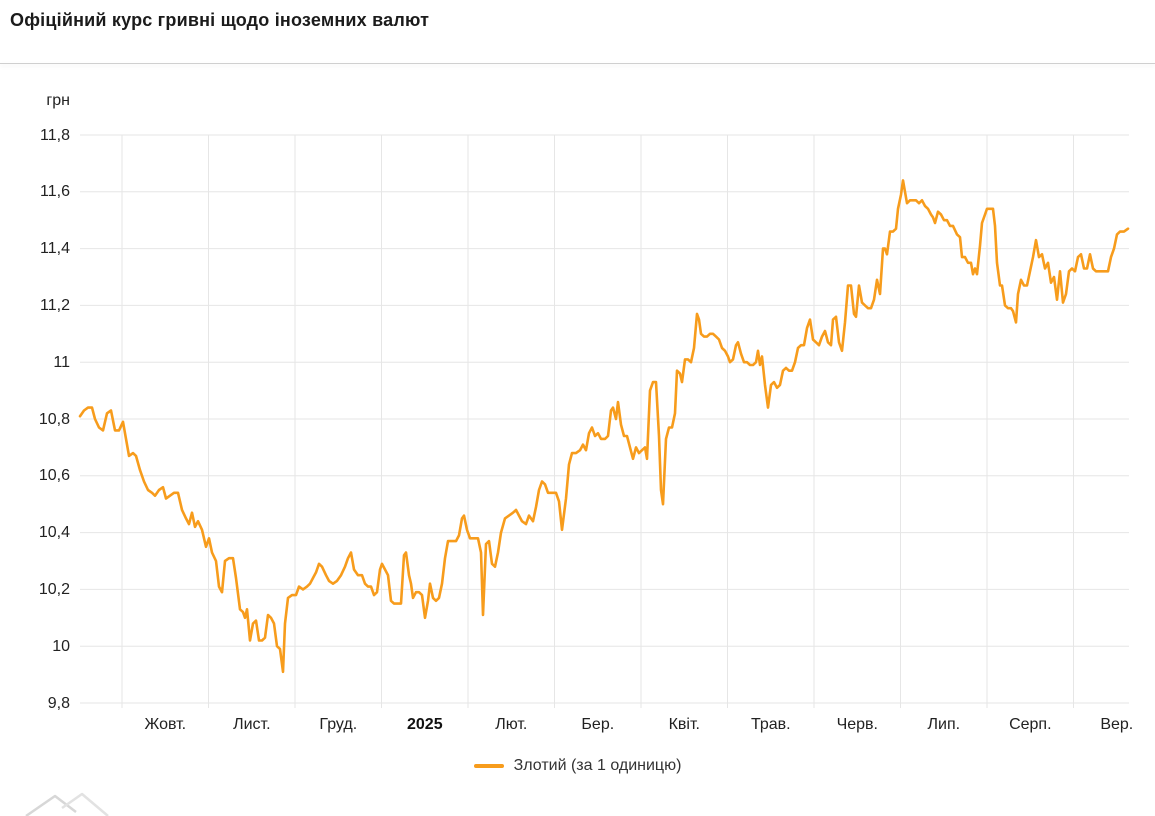 This screenshot has width=1155, height=816. Describe the element at coordinates (165, 724) in the screenshot. I see `x-tick-label: Жовт.` at that location.